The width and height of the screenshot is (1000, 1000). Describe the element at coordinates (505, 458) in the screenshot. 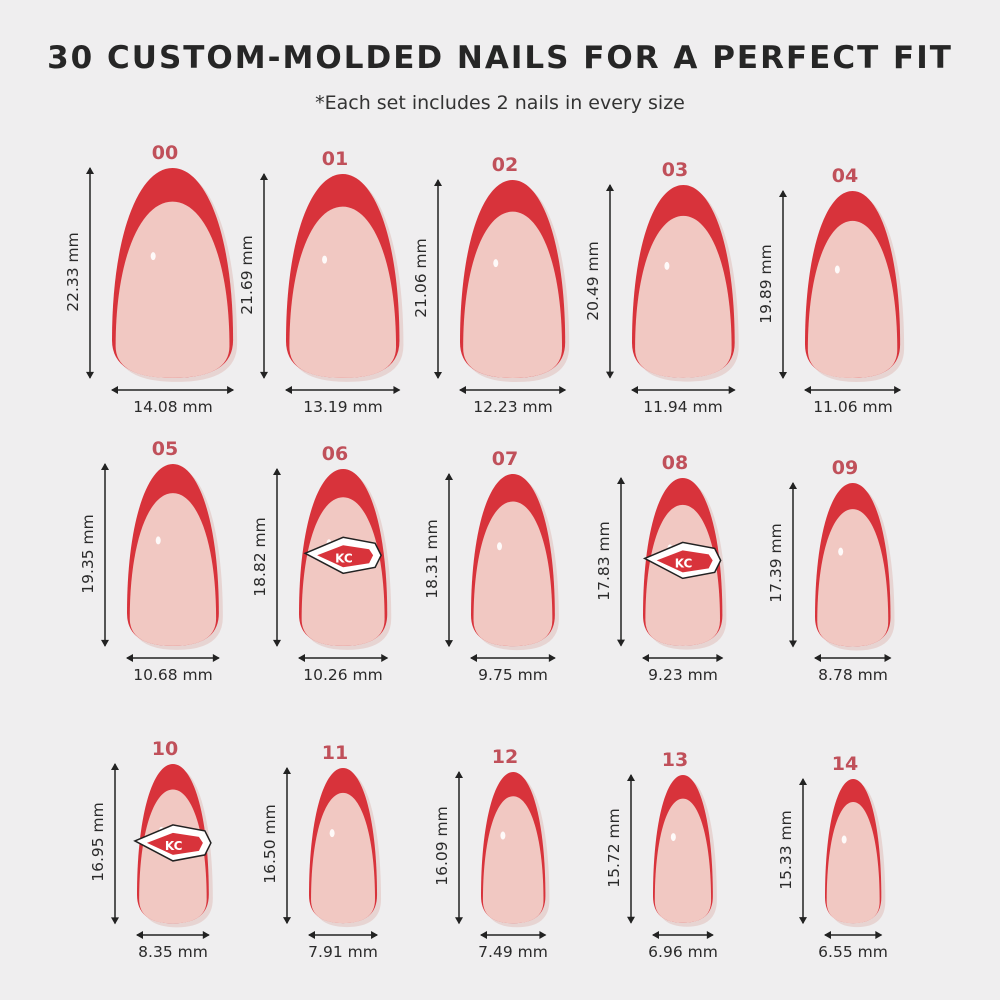

I see `size-label: 07` at that location.